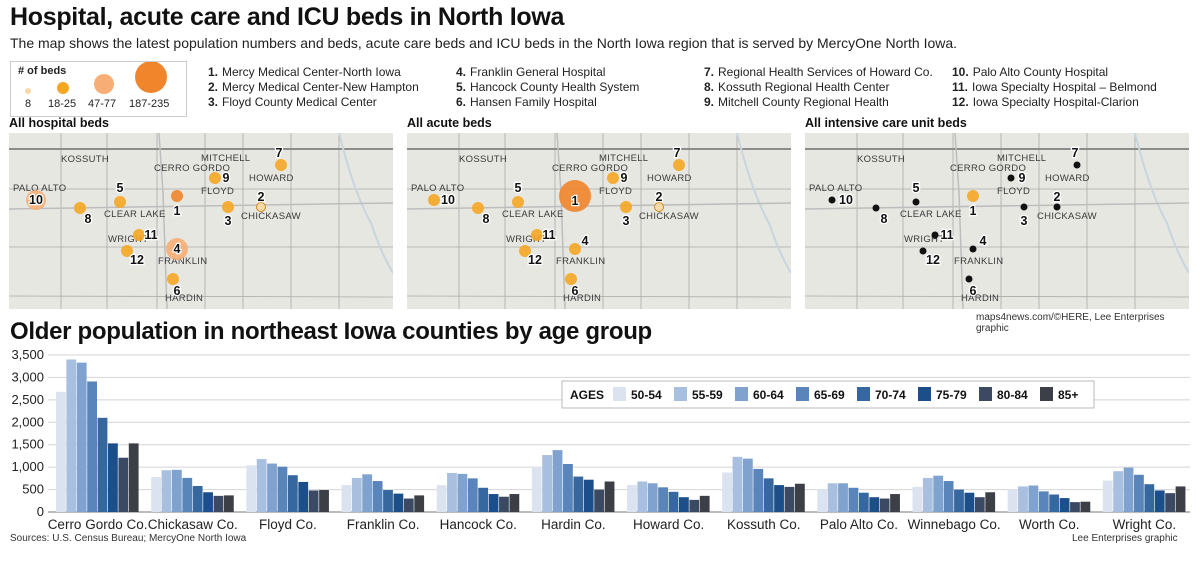 Image resolution: width=1200 pixels, height=561 pixels. I want to click on y-tick-label: 3,500, so click(27, 354).